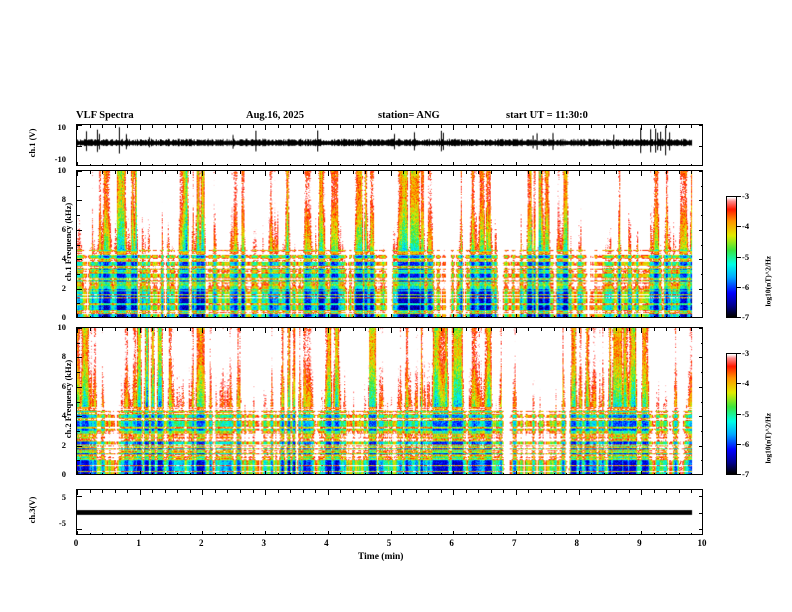  What do you see at coordinates (577, 543) in the screenshot?
I see `x-axis-tick-label: 8` at bounding box center [577, 543].